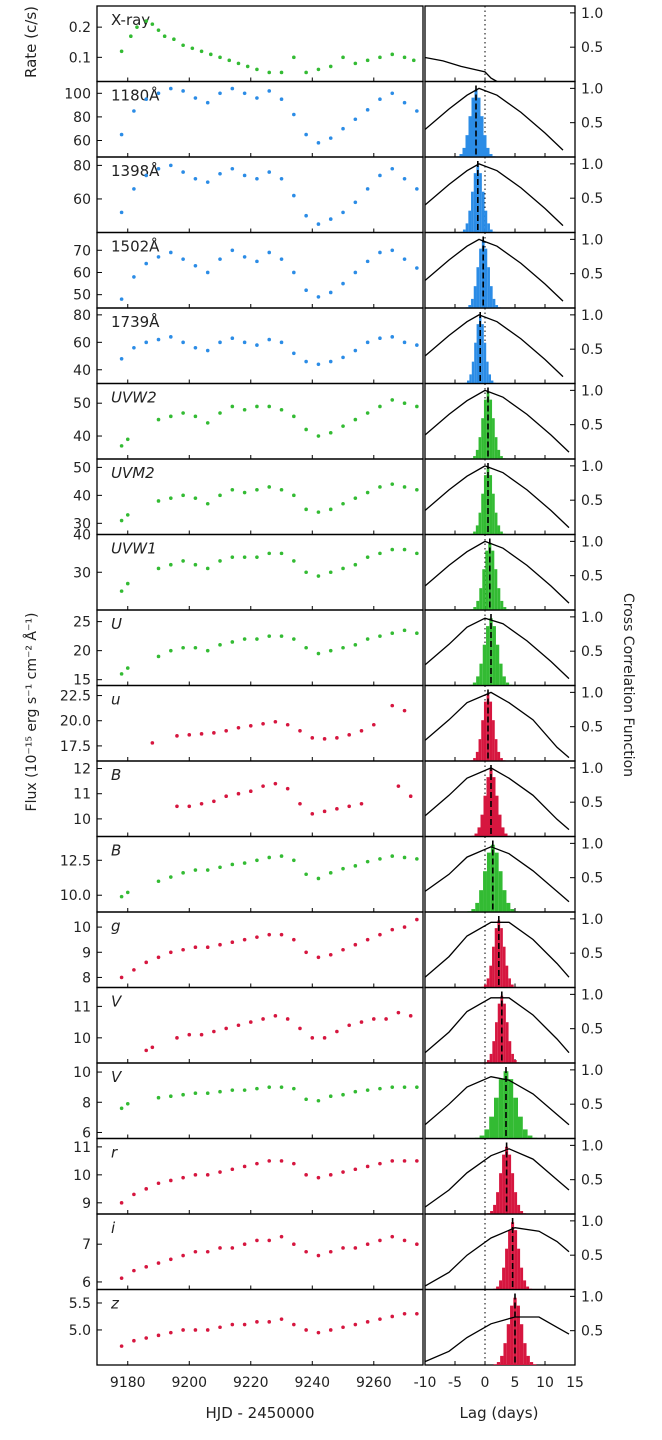 The width and height of the screenshot is (662, 1440). I want to click on ytick-label: 20, so click(82, 652).